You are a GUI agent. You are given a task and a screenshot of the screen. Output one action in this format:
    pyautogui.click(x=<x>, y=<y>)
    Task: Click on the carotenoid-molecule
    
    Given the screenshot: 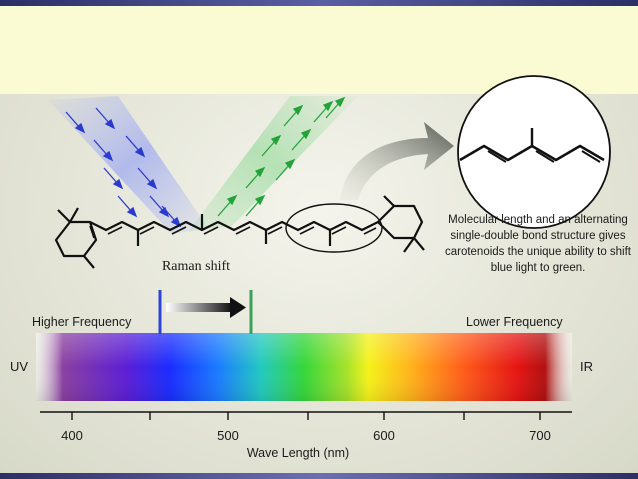 What is the action you would take?
    pyautogui.click(x=239, y=232)
    